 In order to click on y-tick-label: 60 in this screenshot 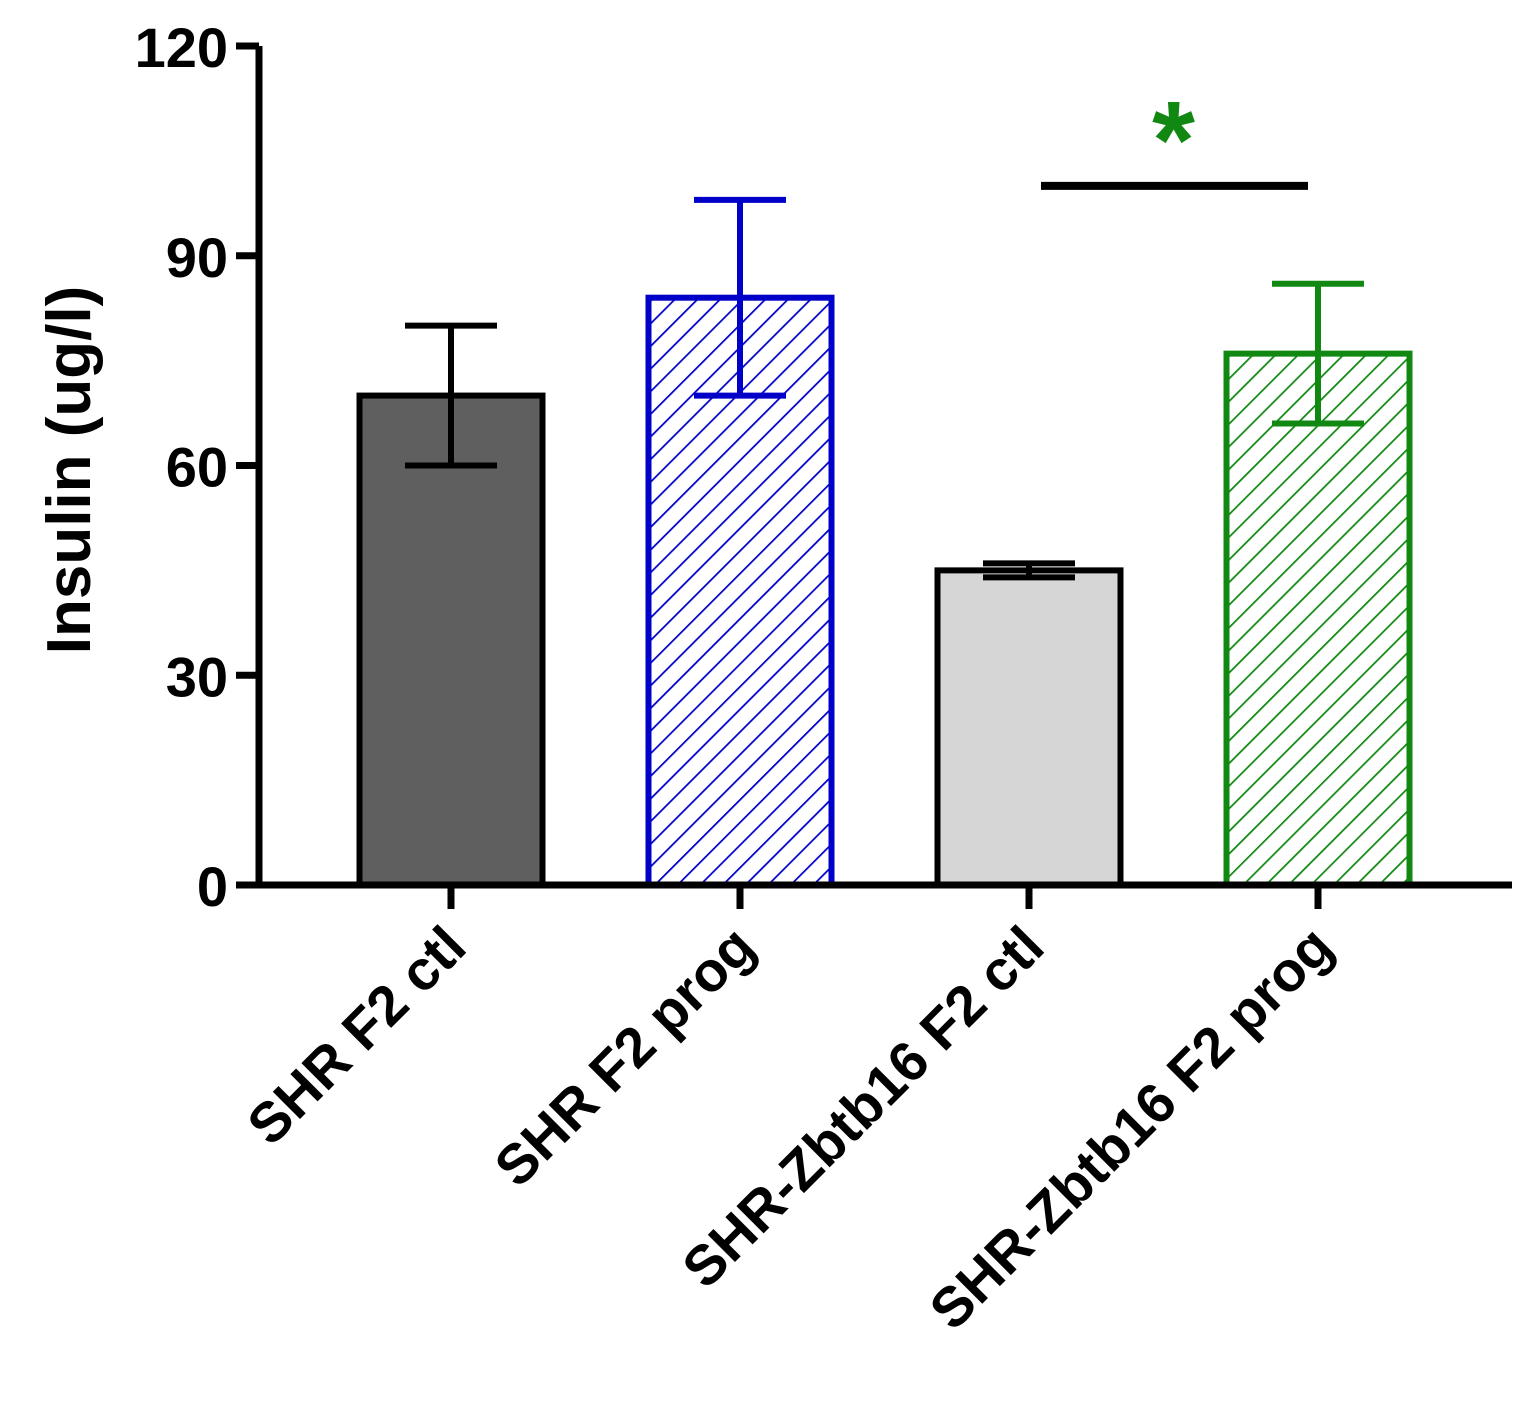, I will do `click(197, 467)`.